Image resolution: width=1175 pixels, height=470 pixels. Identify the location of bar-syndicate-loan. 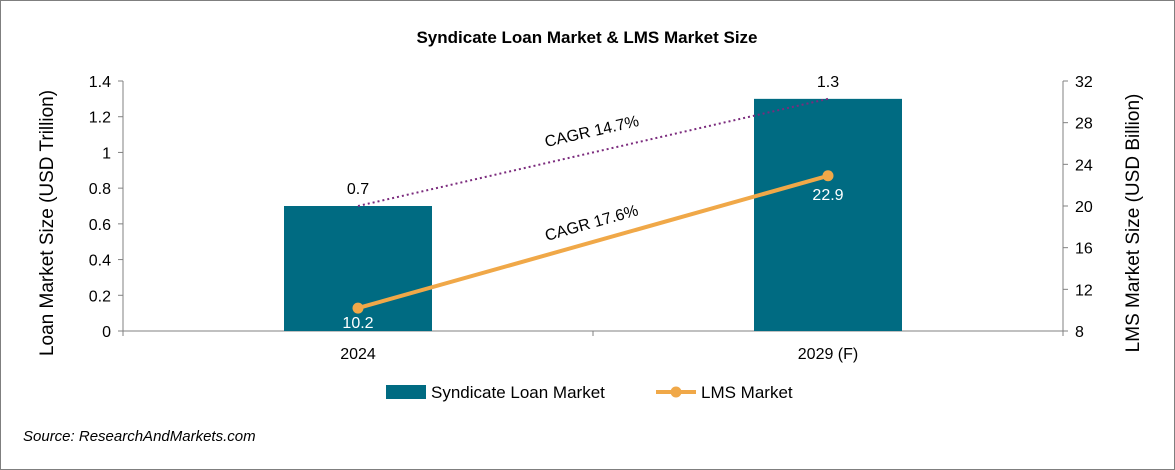
(828, 214).